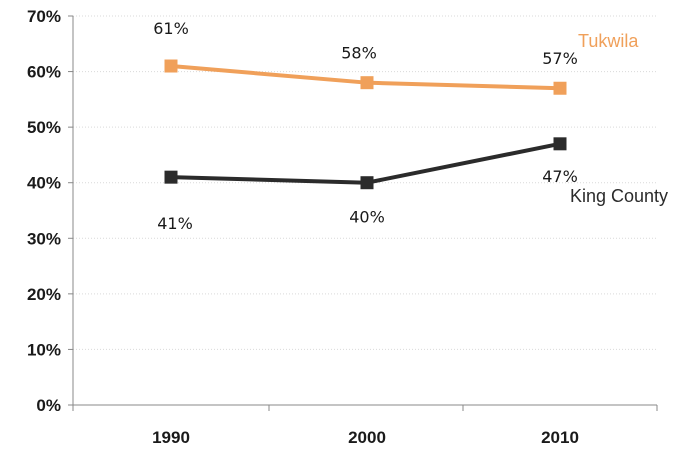  Describe the element at coordinates (171, 437) in the screenshot. I see `x-tick-label: 1990` at that location.